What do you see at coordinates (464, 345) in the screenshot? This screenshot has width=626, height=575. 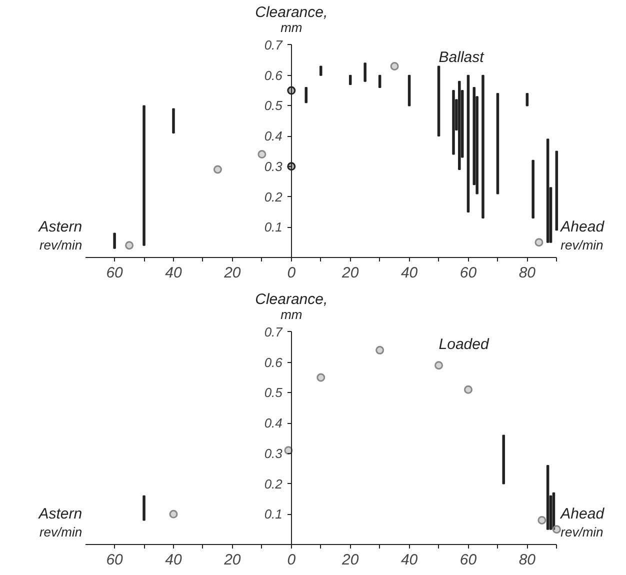 I see `chart-title: Loaded` at bounding box center [464, 345].